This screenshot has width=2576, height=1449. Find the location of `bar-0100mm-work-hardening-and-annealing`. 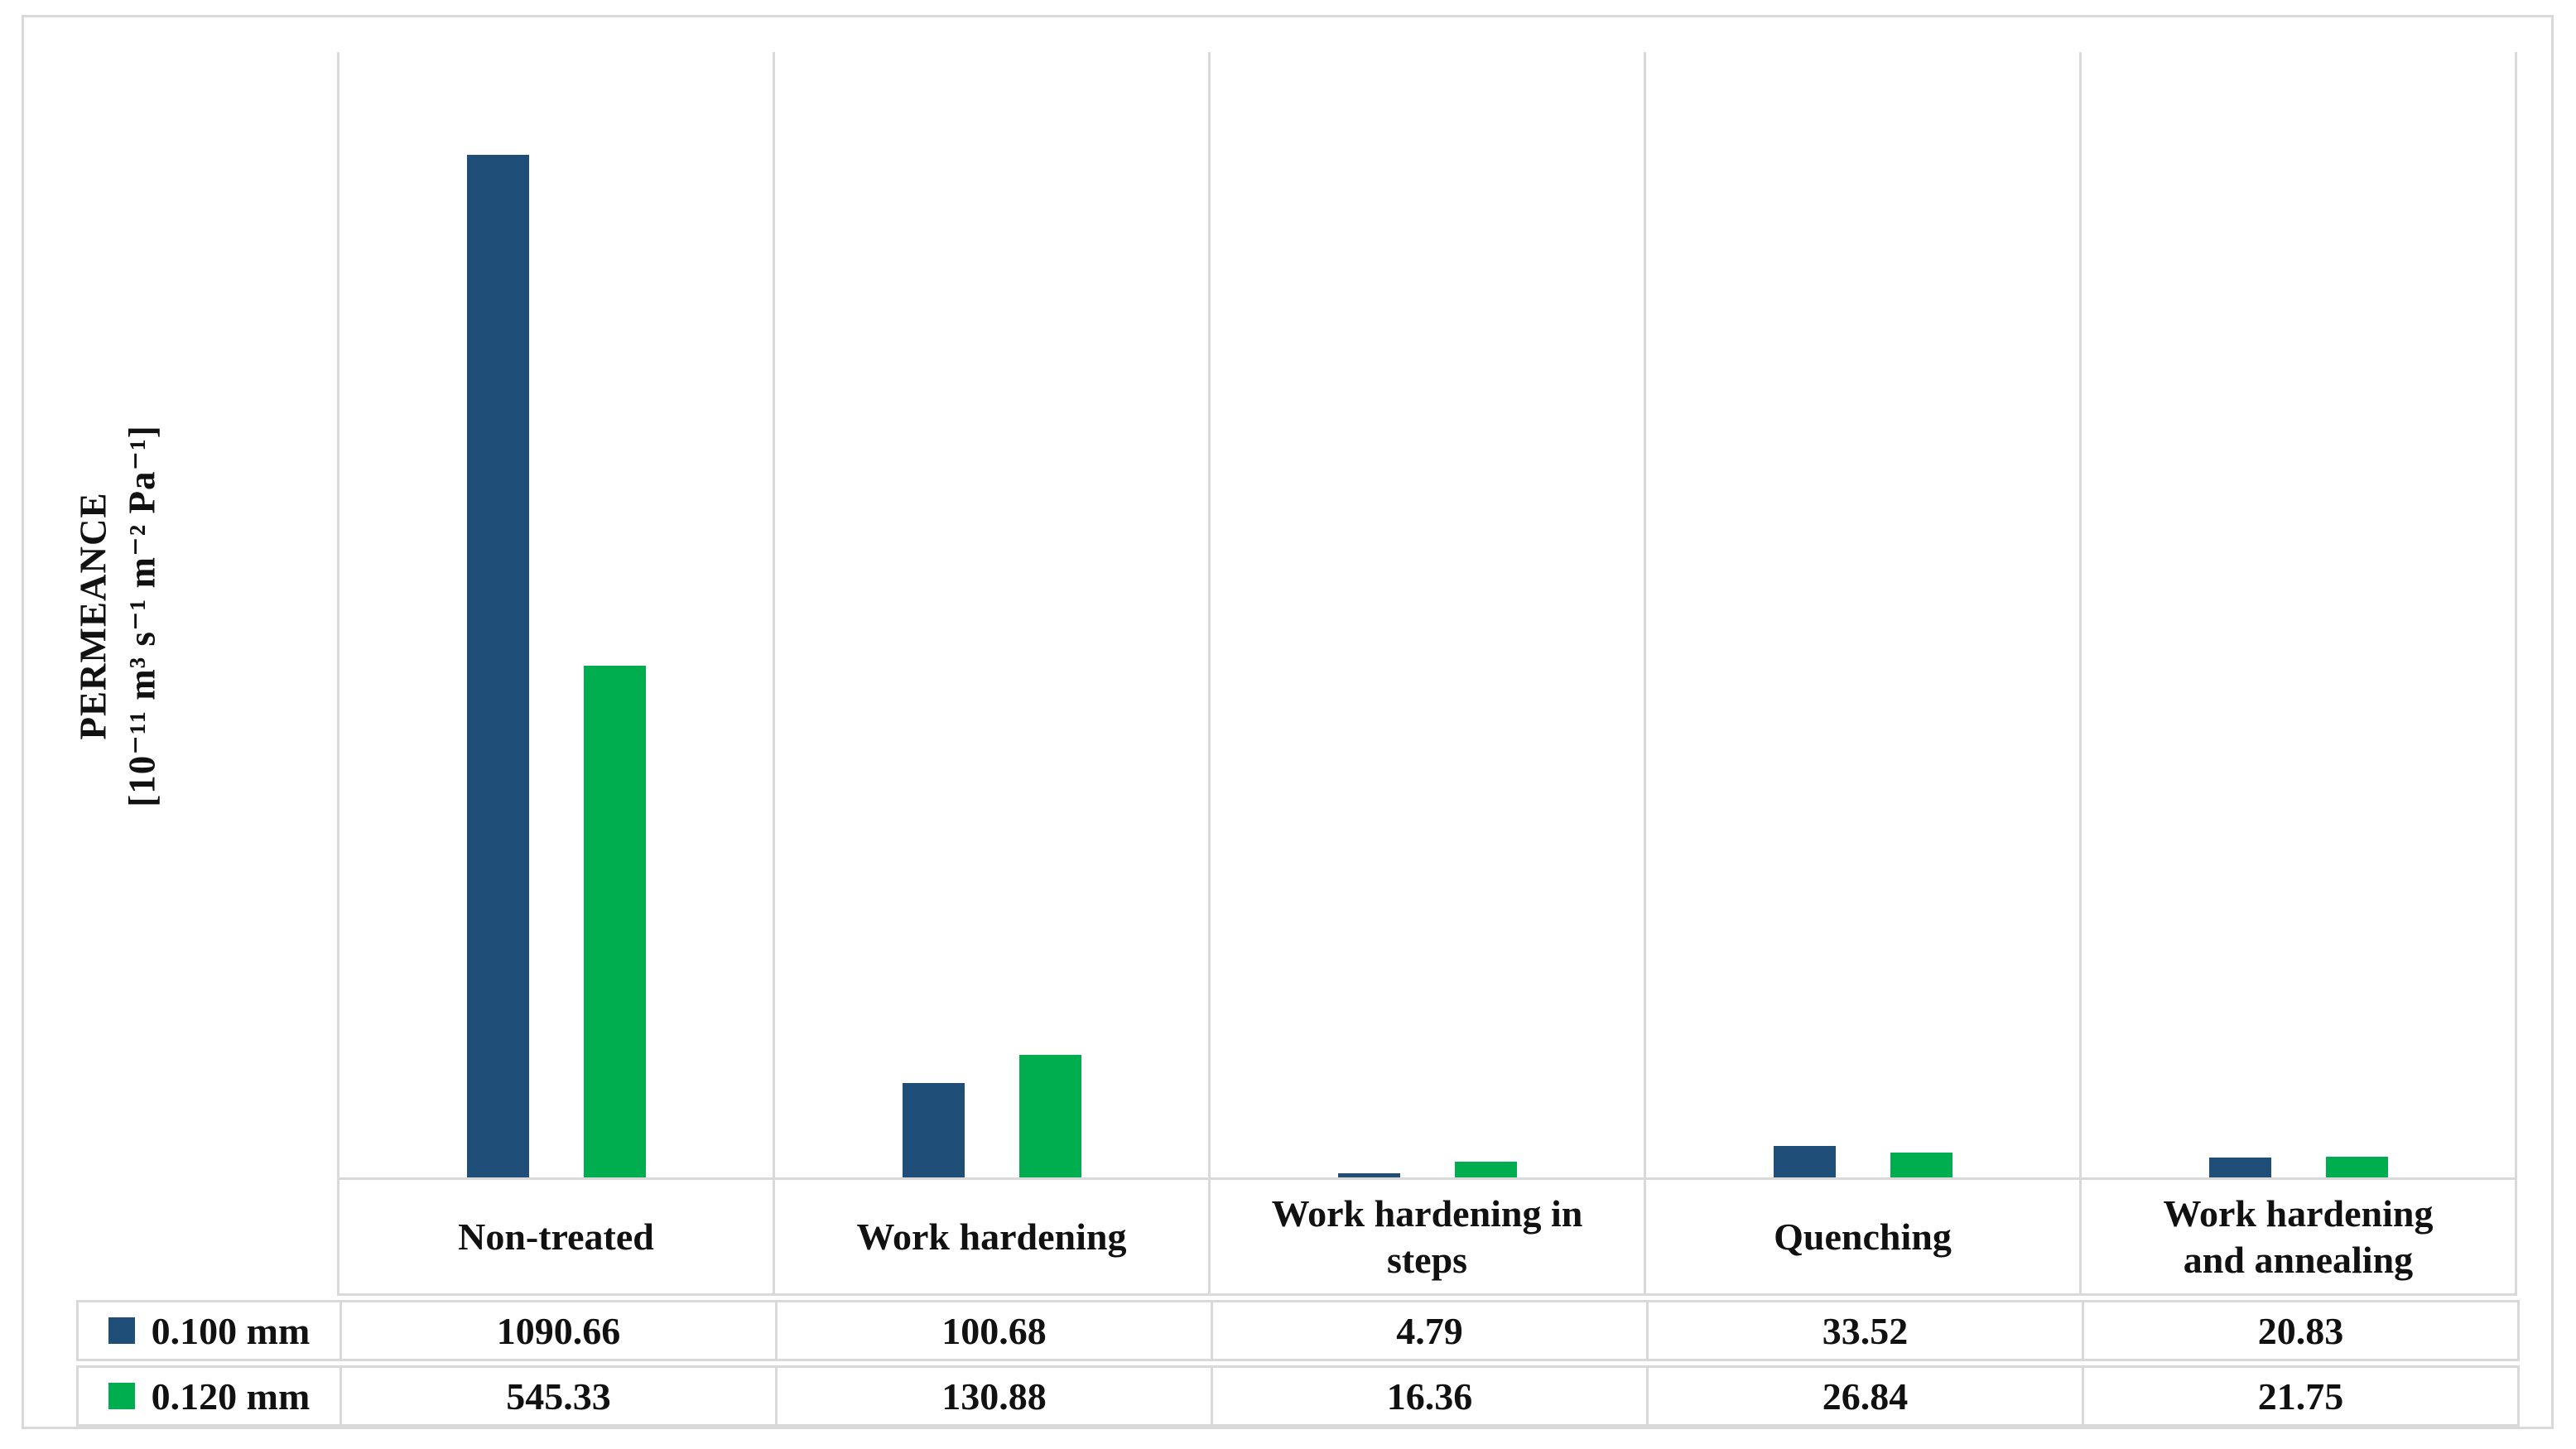

bar-0100mm-work-hardening-and-annealing is located at coordinates (2239, 1167).